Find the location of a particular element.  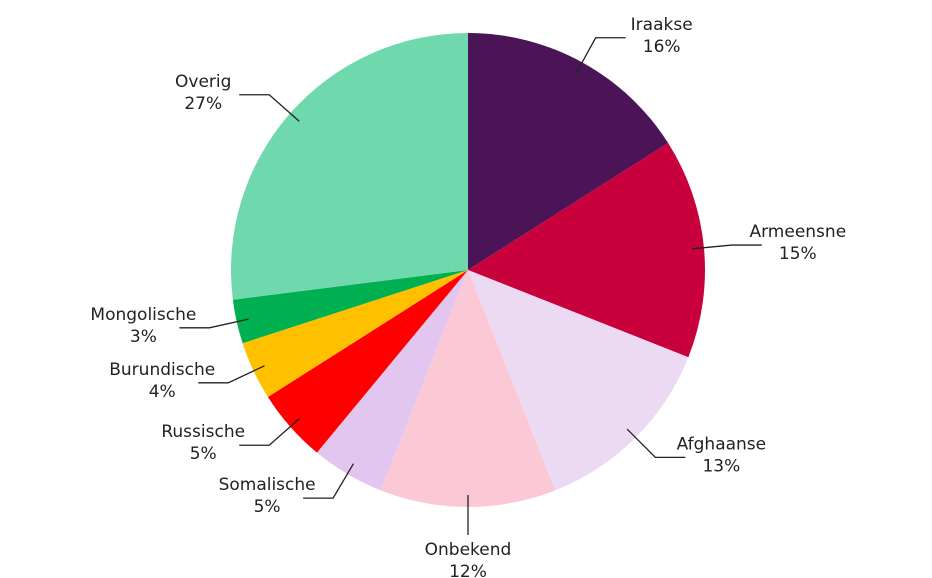

slice-label: Afghaanse is located at coordinates (722, 444).